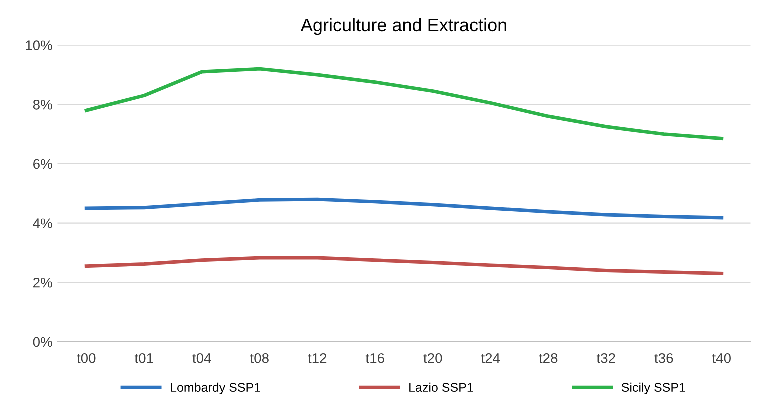 This screenshot has height=412, width=770. Describe the element at coordinates (548, 358) in the screenshot. I see `x-tick-label: t28` at that location.